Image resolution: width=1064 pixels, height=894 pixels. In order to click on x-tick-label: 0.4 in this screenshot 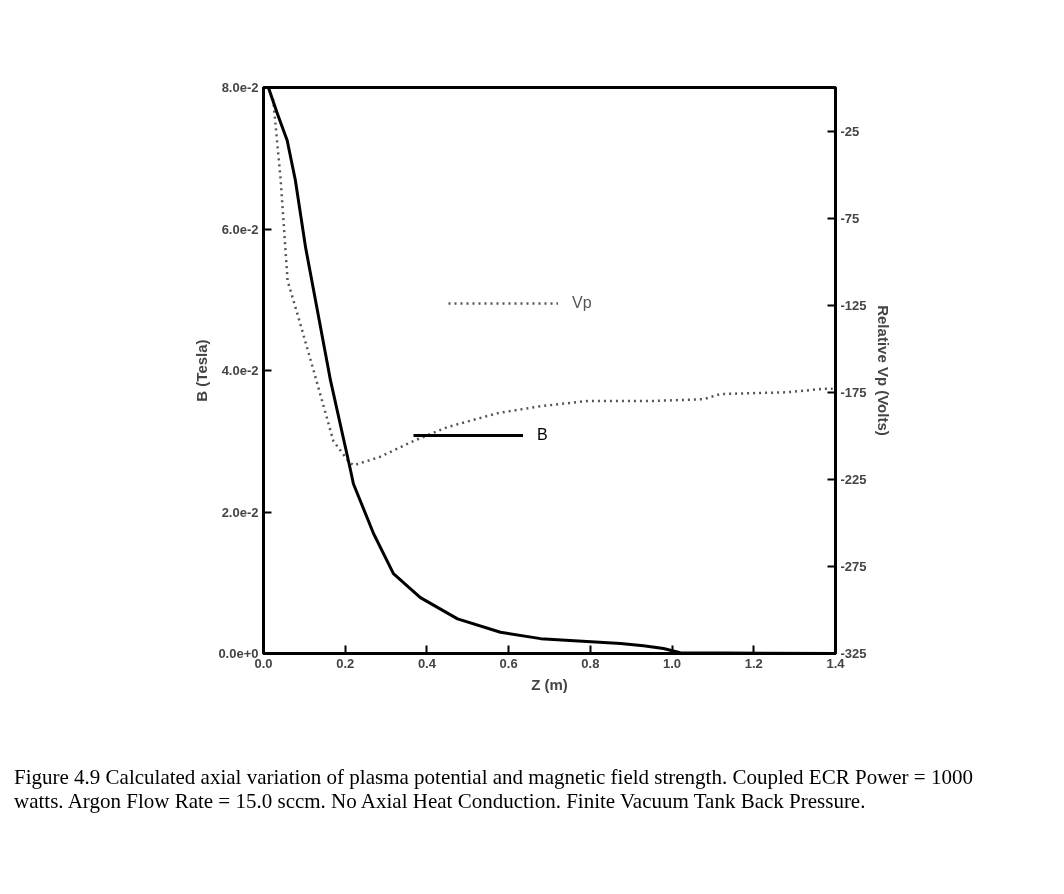, I will do `click(427, 663)`.